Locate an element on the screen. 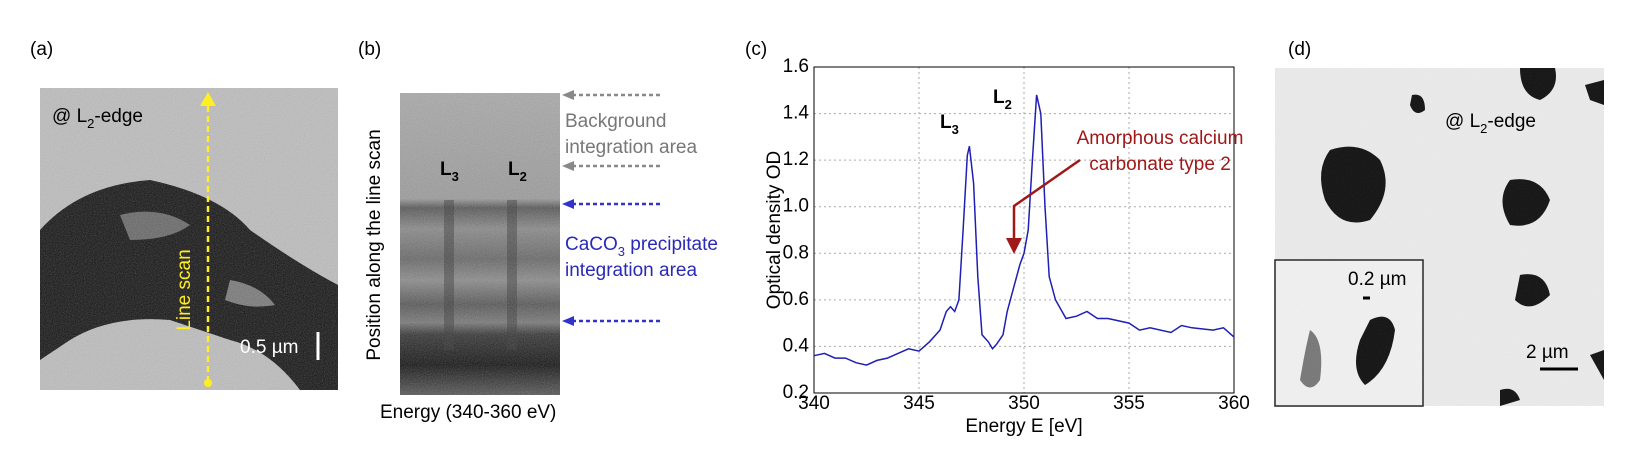  scale-bar-label: 0.5 µm is located at coordinates (269, 347).